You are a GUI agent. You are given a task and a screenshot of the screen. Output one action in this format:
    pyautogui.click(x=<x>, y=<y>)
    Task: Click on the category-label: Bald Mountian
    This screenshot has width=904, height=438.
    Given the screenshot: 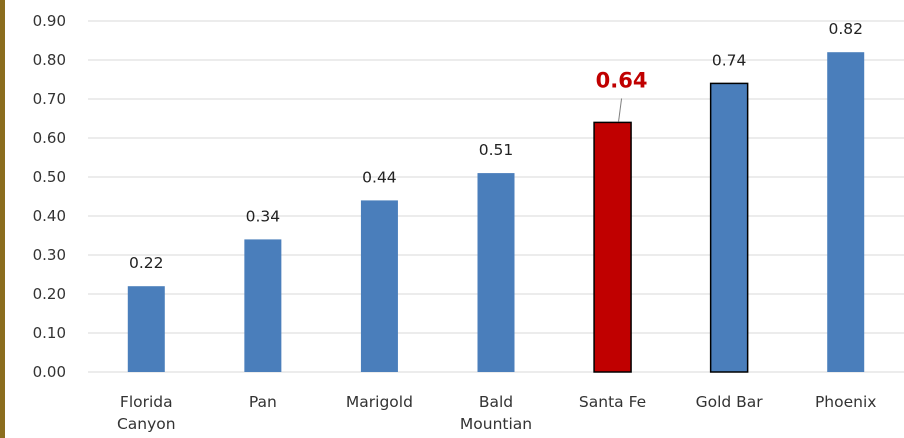 What is the action you would take?
    pyautogui.click(x=496, y=413)
    